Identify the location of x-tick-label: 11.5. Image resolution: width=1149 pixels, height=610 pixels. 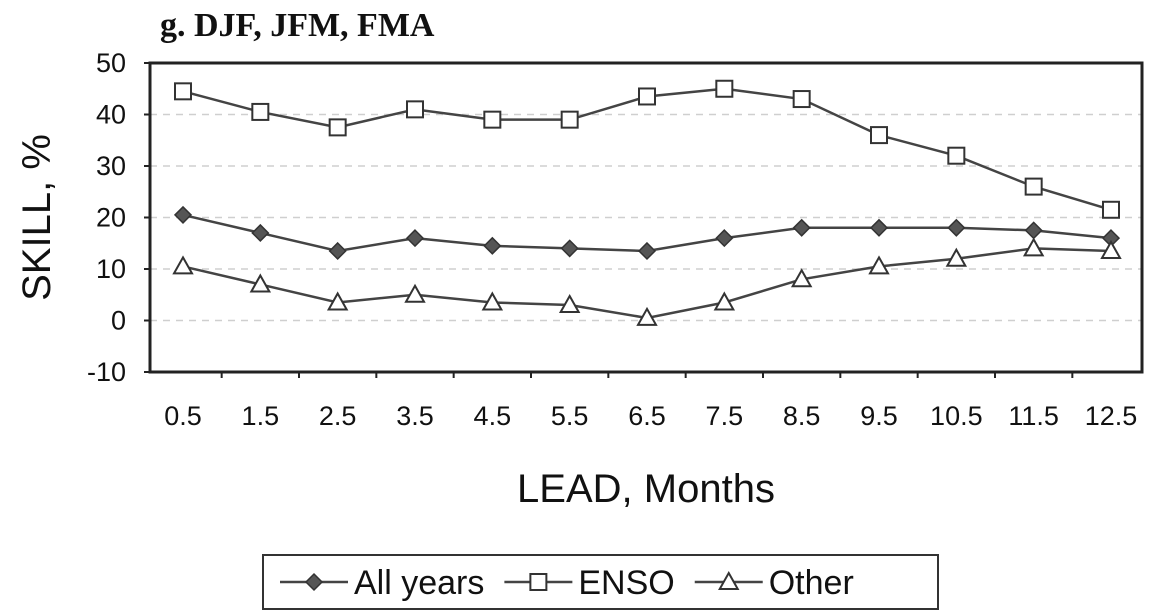
(1033, 416).